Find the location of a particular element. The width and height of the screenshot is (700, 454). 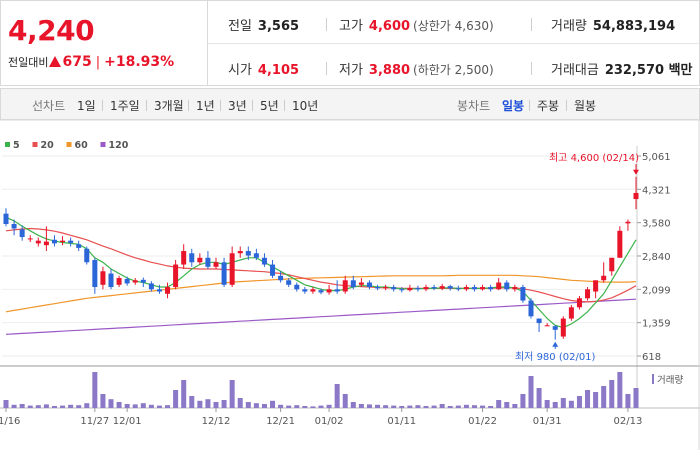

range-3m-button: 3개월 is located at coordinates (169, 106).